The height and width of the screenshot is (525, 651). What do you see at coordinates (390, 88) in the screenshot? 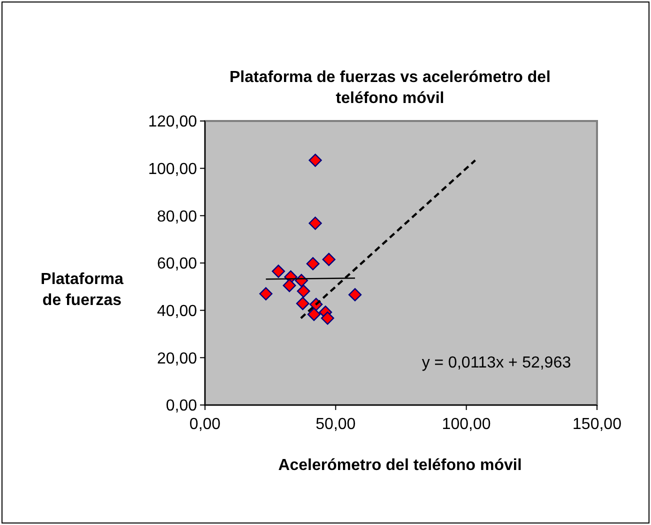
I see `chart-title: Plataforma de fuerzas vs acelerómetro del teléfono móvil` at bounding box center [390, 88].